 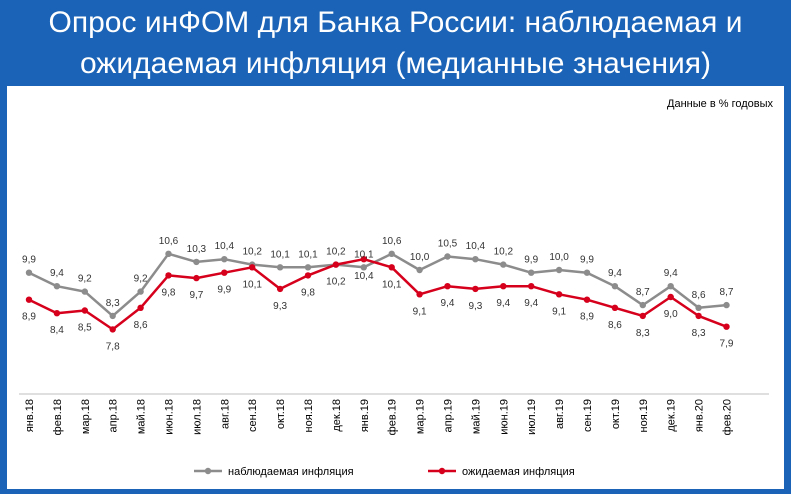 What do you see at coordinates (114, 415) in the screenshot?
I see `x-tick-label: апр.18` at bounding box center [114, 415].